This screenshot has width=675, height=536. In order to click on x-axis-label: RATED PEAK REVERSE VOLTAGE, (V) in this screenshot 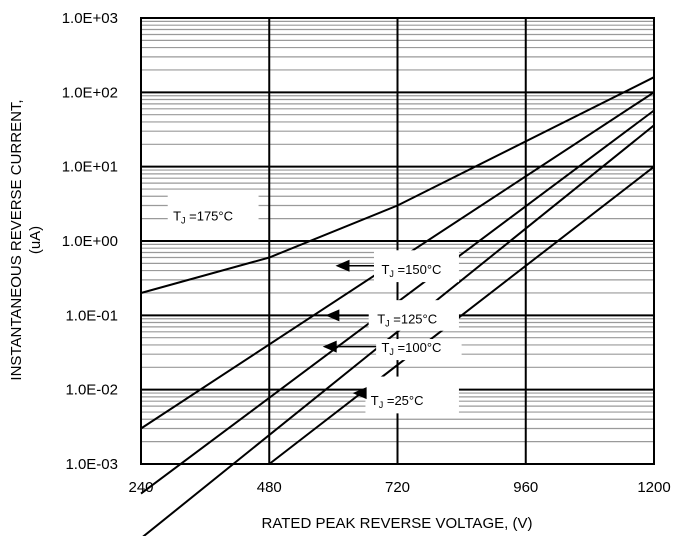, I will do `click(397, 523)`.